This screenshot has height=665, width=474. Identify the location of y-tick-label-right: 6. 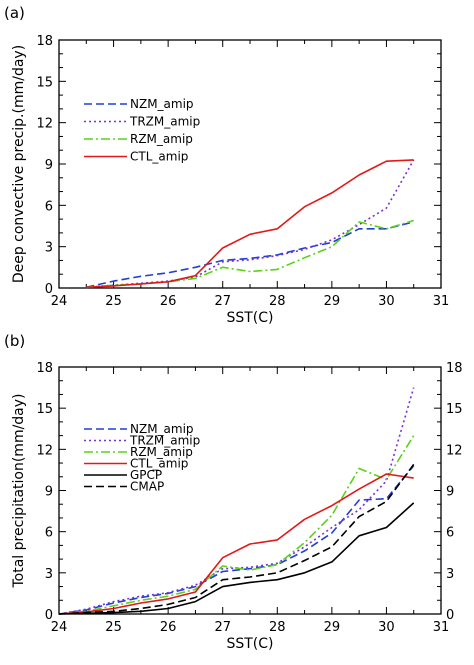
(450, 533).